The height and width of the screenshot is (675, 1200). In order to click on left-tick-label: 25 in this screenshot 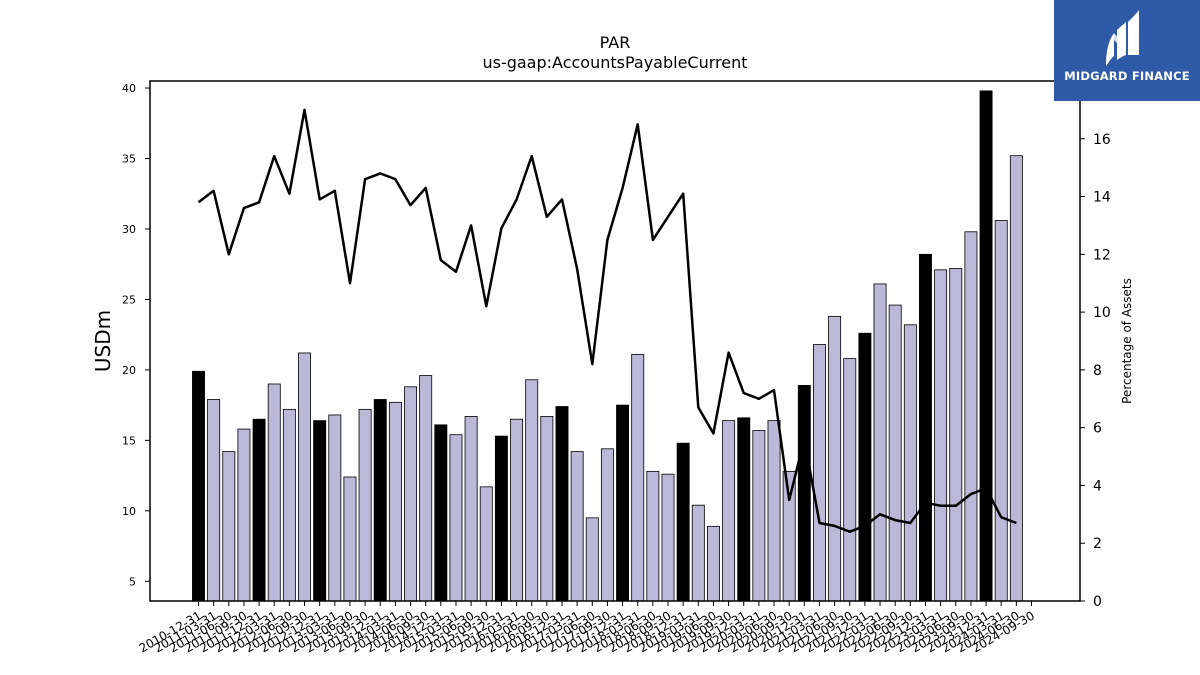, I will do `click(129, 299)`.